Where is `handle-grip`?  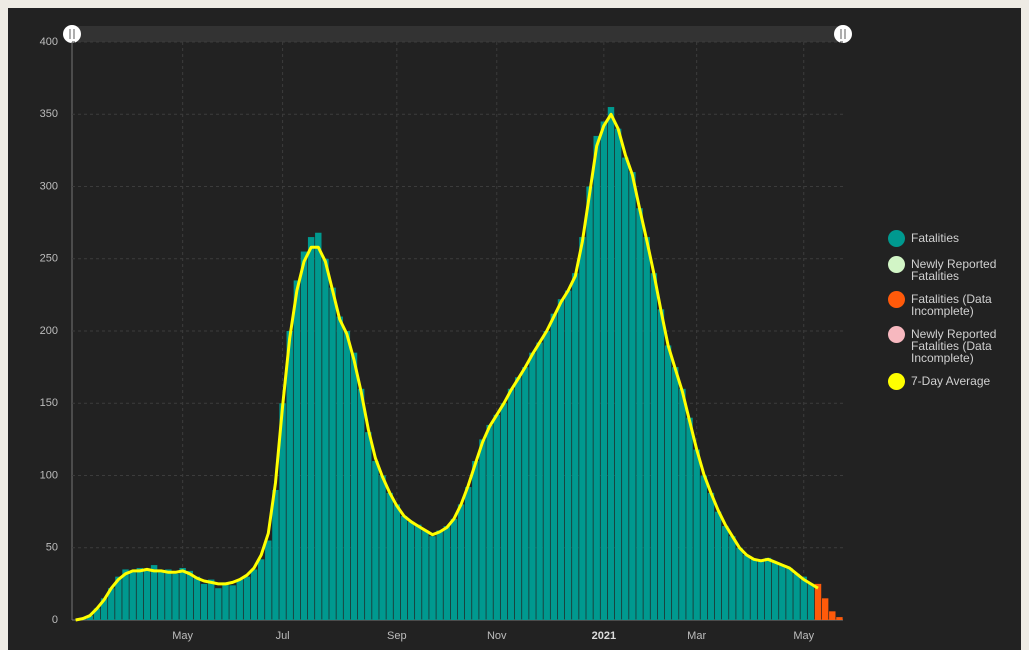 handle-grip is located at coordinates (72, 34).